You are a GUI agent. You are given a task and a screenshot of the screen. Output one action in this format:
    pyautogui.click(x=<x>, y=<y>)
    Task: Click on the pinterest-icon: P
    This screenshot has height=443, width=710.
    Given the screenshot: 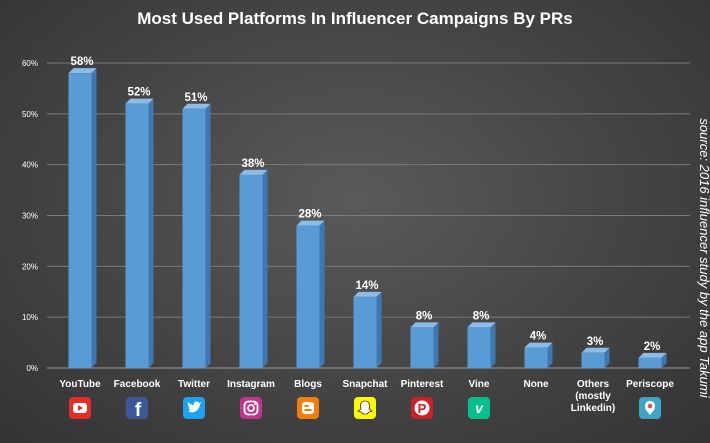 What is the action you would take?
    pyautogui.click(x=422, y=408)
    